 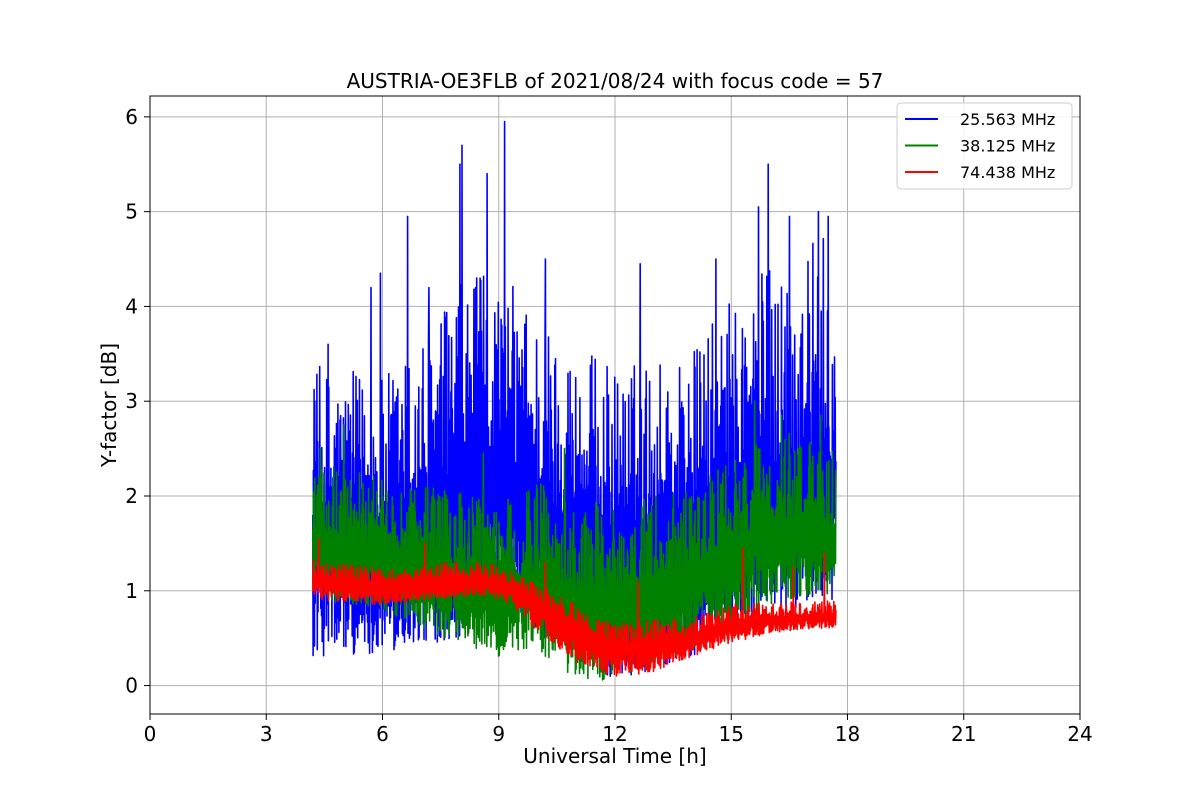 I want to click on y-tick-label: 1, so click(x=131, y=591).